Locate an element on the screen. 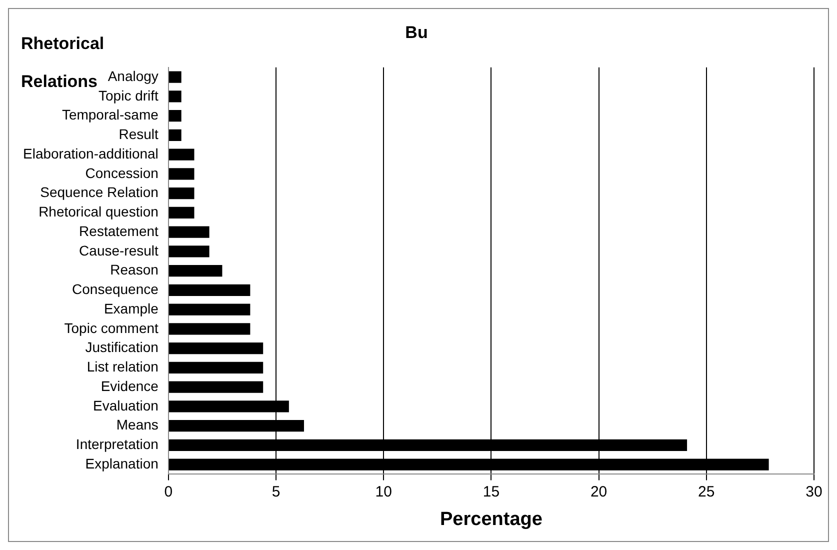 The height and width of the screenshot is (550, 837). x-tick-label: 25 is located at coordinates (706, 491).